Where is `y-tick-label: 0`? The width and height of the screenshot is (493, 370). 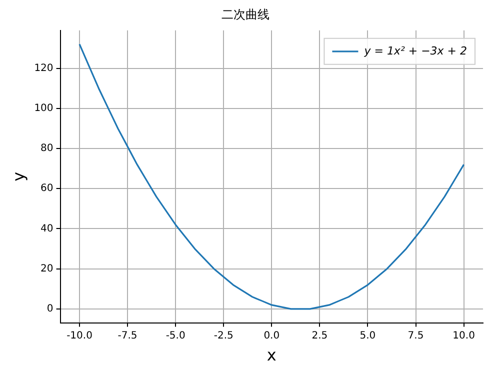
y-tick-label: 0 is located at coordinates (50, 309).